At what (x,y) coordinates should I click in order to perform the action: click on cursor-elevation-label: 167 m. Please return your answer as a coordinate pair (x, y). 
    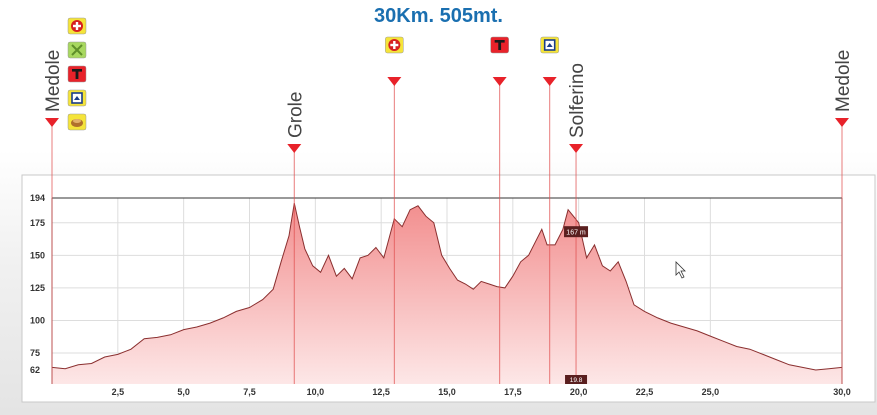
    Looking at the image, I should click on (576, 233).